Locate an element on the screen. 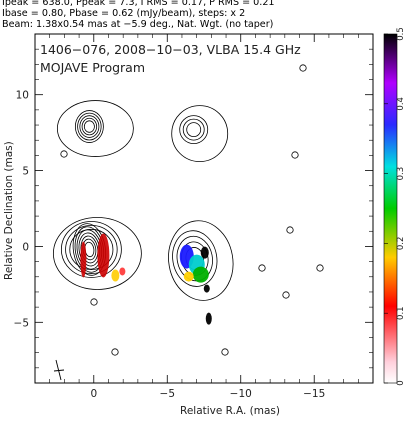 The image size is (409, 424). x-tick-label: 0 is located at coordinates (93, 394).